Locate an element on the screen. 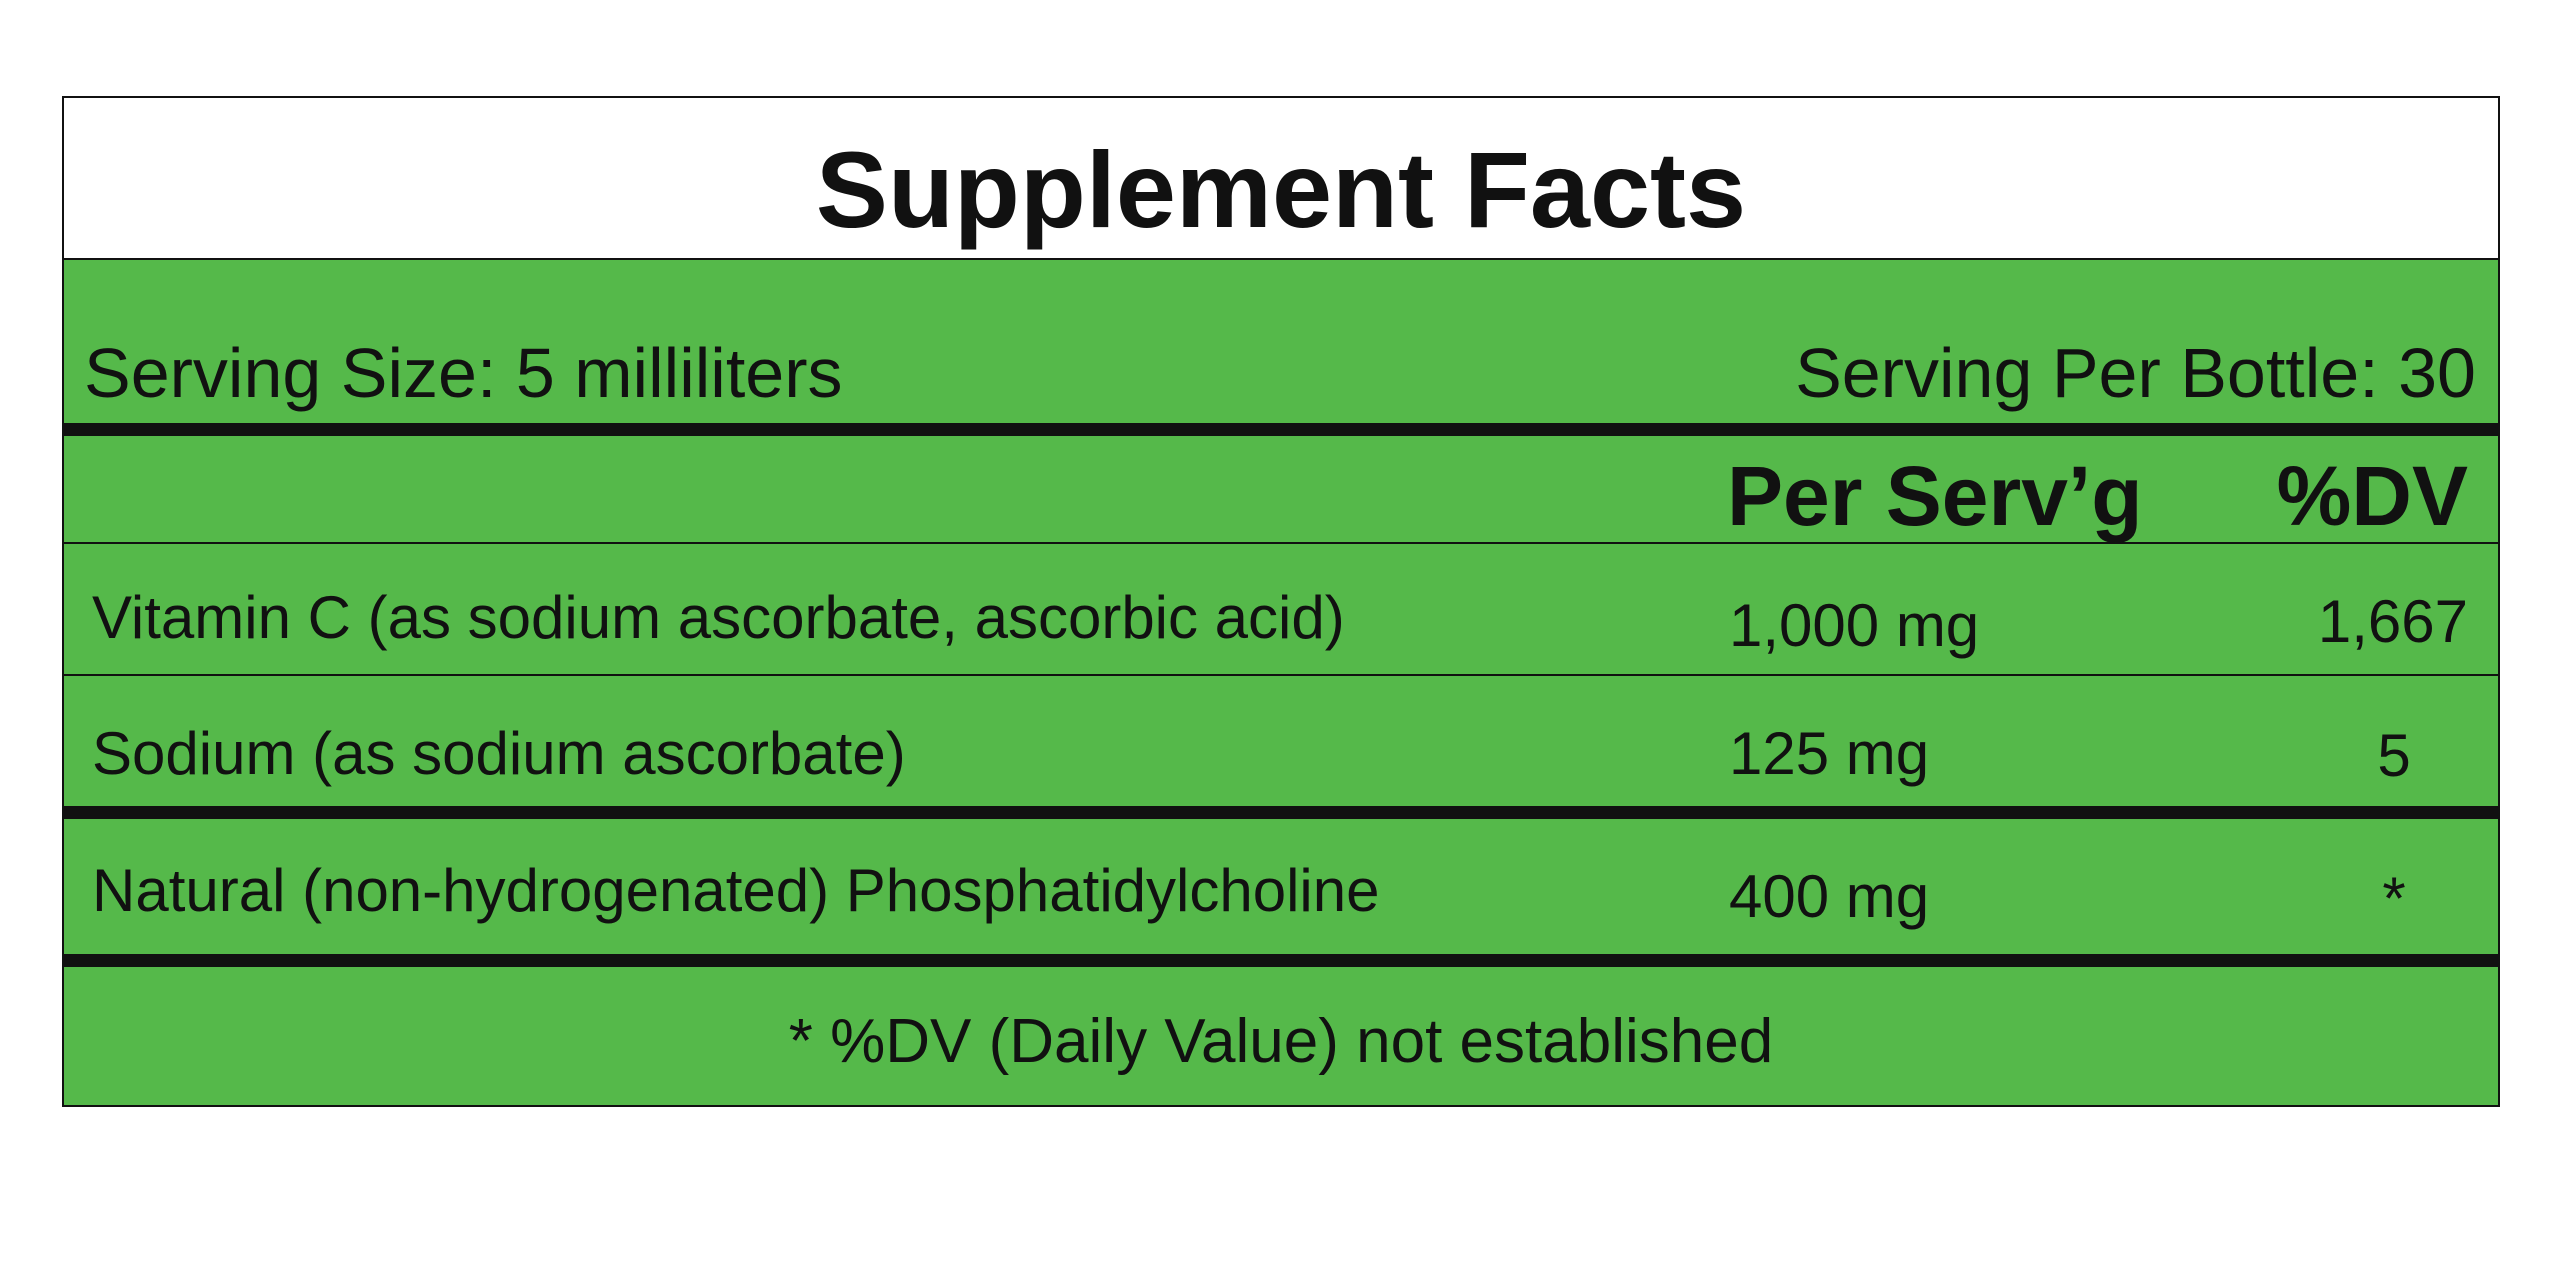 This screenshot has width=2560, height=1278. footnote-band: * %DV (Daily Value) not established is located at coordinates (1281, 1036).